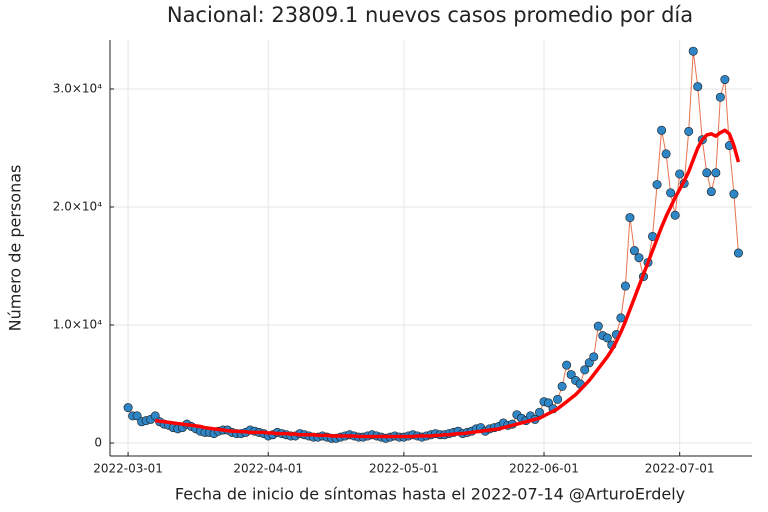  What do you see at coordinates (77, 325) in the screenshot?
I see `y-tick-label: 1.0×10⁴` at bounding box center [77, 325].